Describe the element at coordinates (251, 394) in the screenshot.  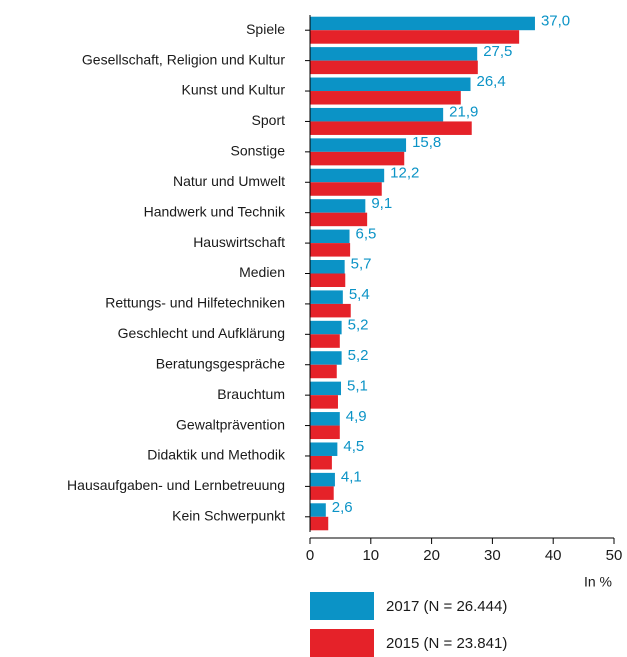
I see `category-label: Brauchtum` at that location.